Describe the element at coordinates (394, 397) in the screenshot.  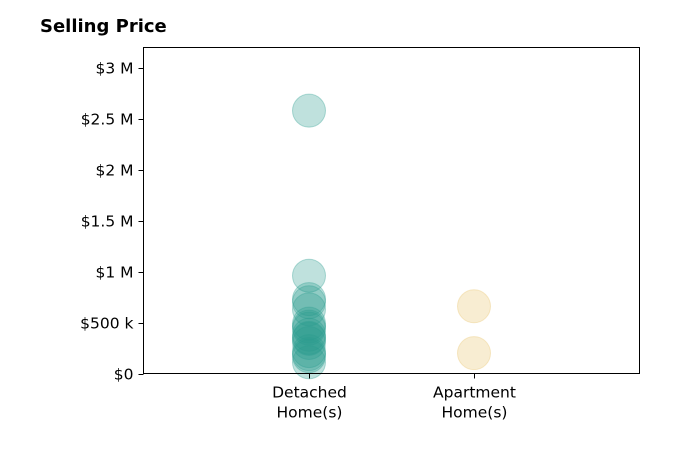
I see `x-axis: Detached Home(s) Apartment Home(s)` at that location.